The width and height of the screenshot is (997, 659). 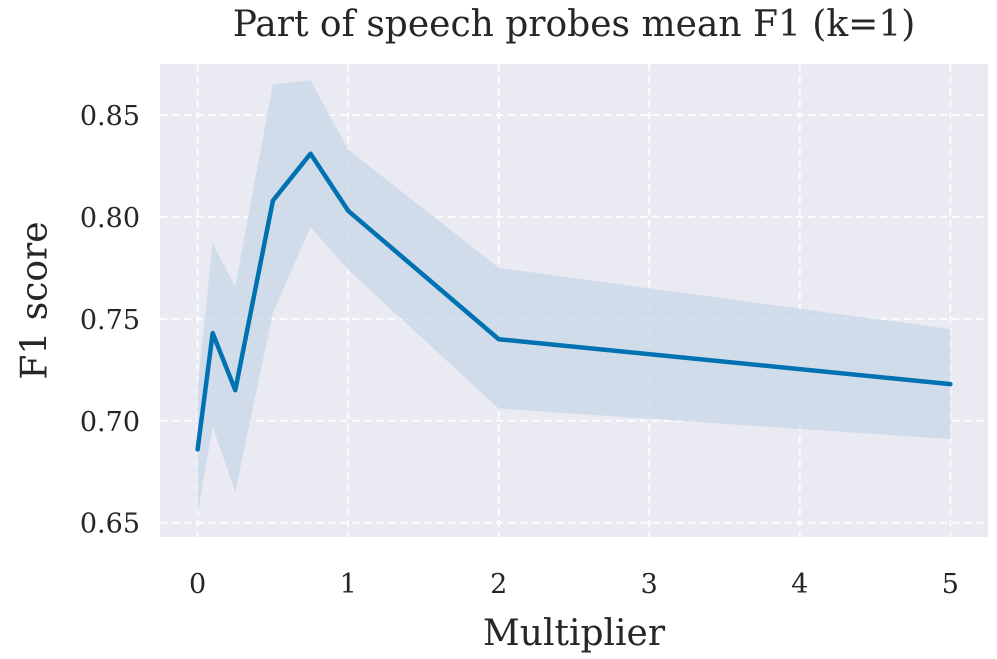 I want to click on y-axis-ticks: 0.65 0.70 0.75 0.80 0.85, so click(x=110, y=320).